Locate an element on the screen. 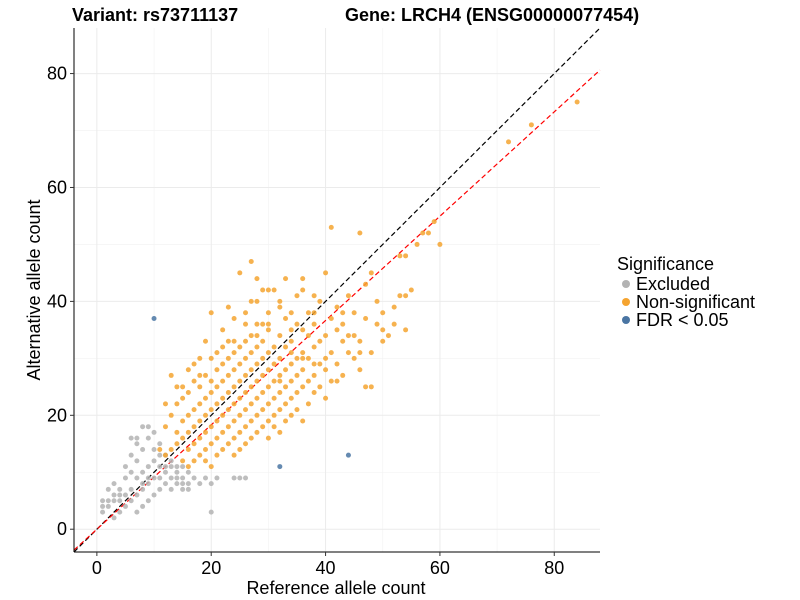 The width and height of the screenshot is (800, 600). y-tick-label: 0 is located at coordinates (62, 529).